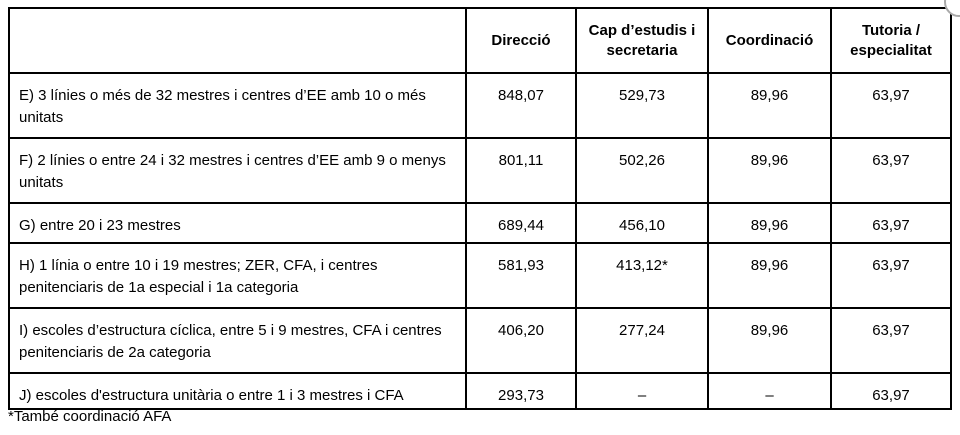  Describe the element at coordinates (891, 40) in the screenshot. I see `header-tutoria: Tutoria / especialitat` at that location.